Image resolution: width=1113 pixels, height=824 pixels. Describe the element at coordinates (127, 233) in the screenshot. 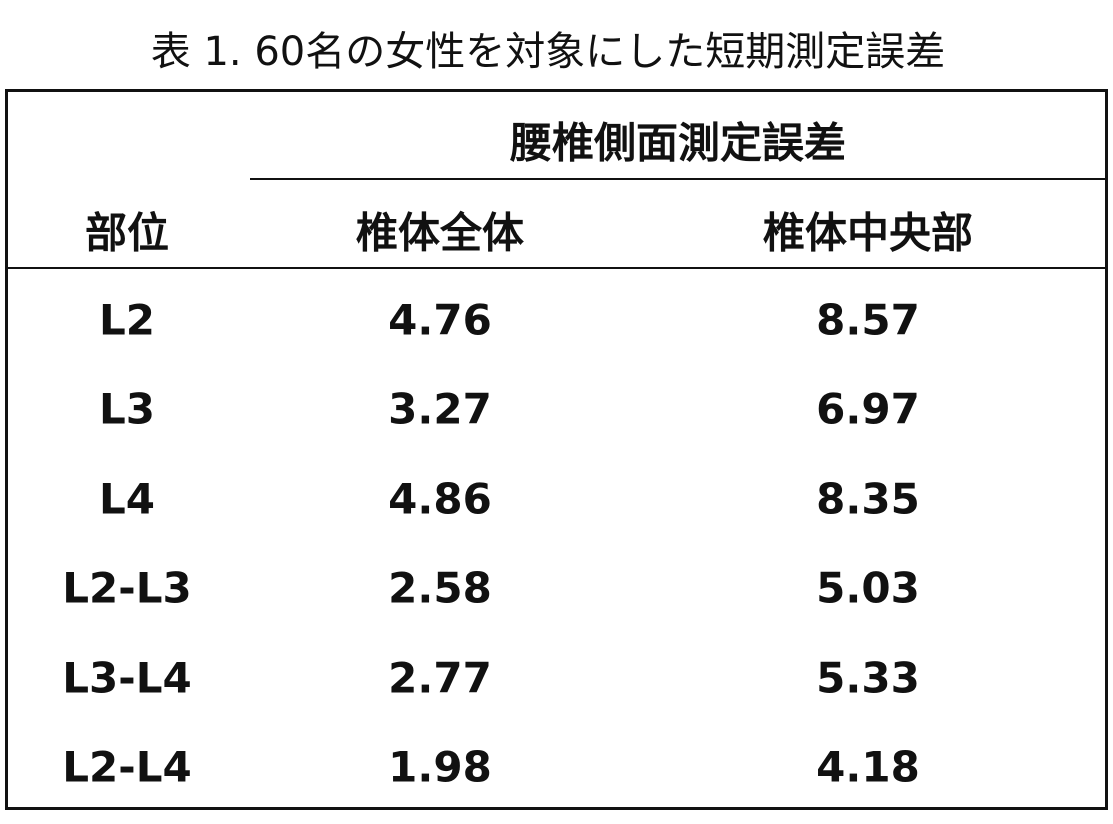

I see `column-header: 部位` at that location.